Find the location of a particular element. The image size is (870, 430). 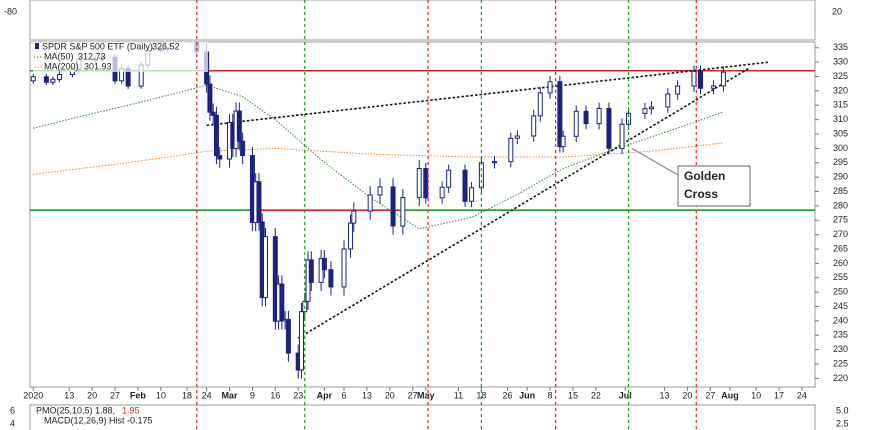

y-tick-label: 285 is located at coordinates (840, 191).